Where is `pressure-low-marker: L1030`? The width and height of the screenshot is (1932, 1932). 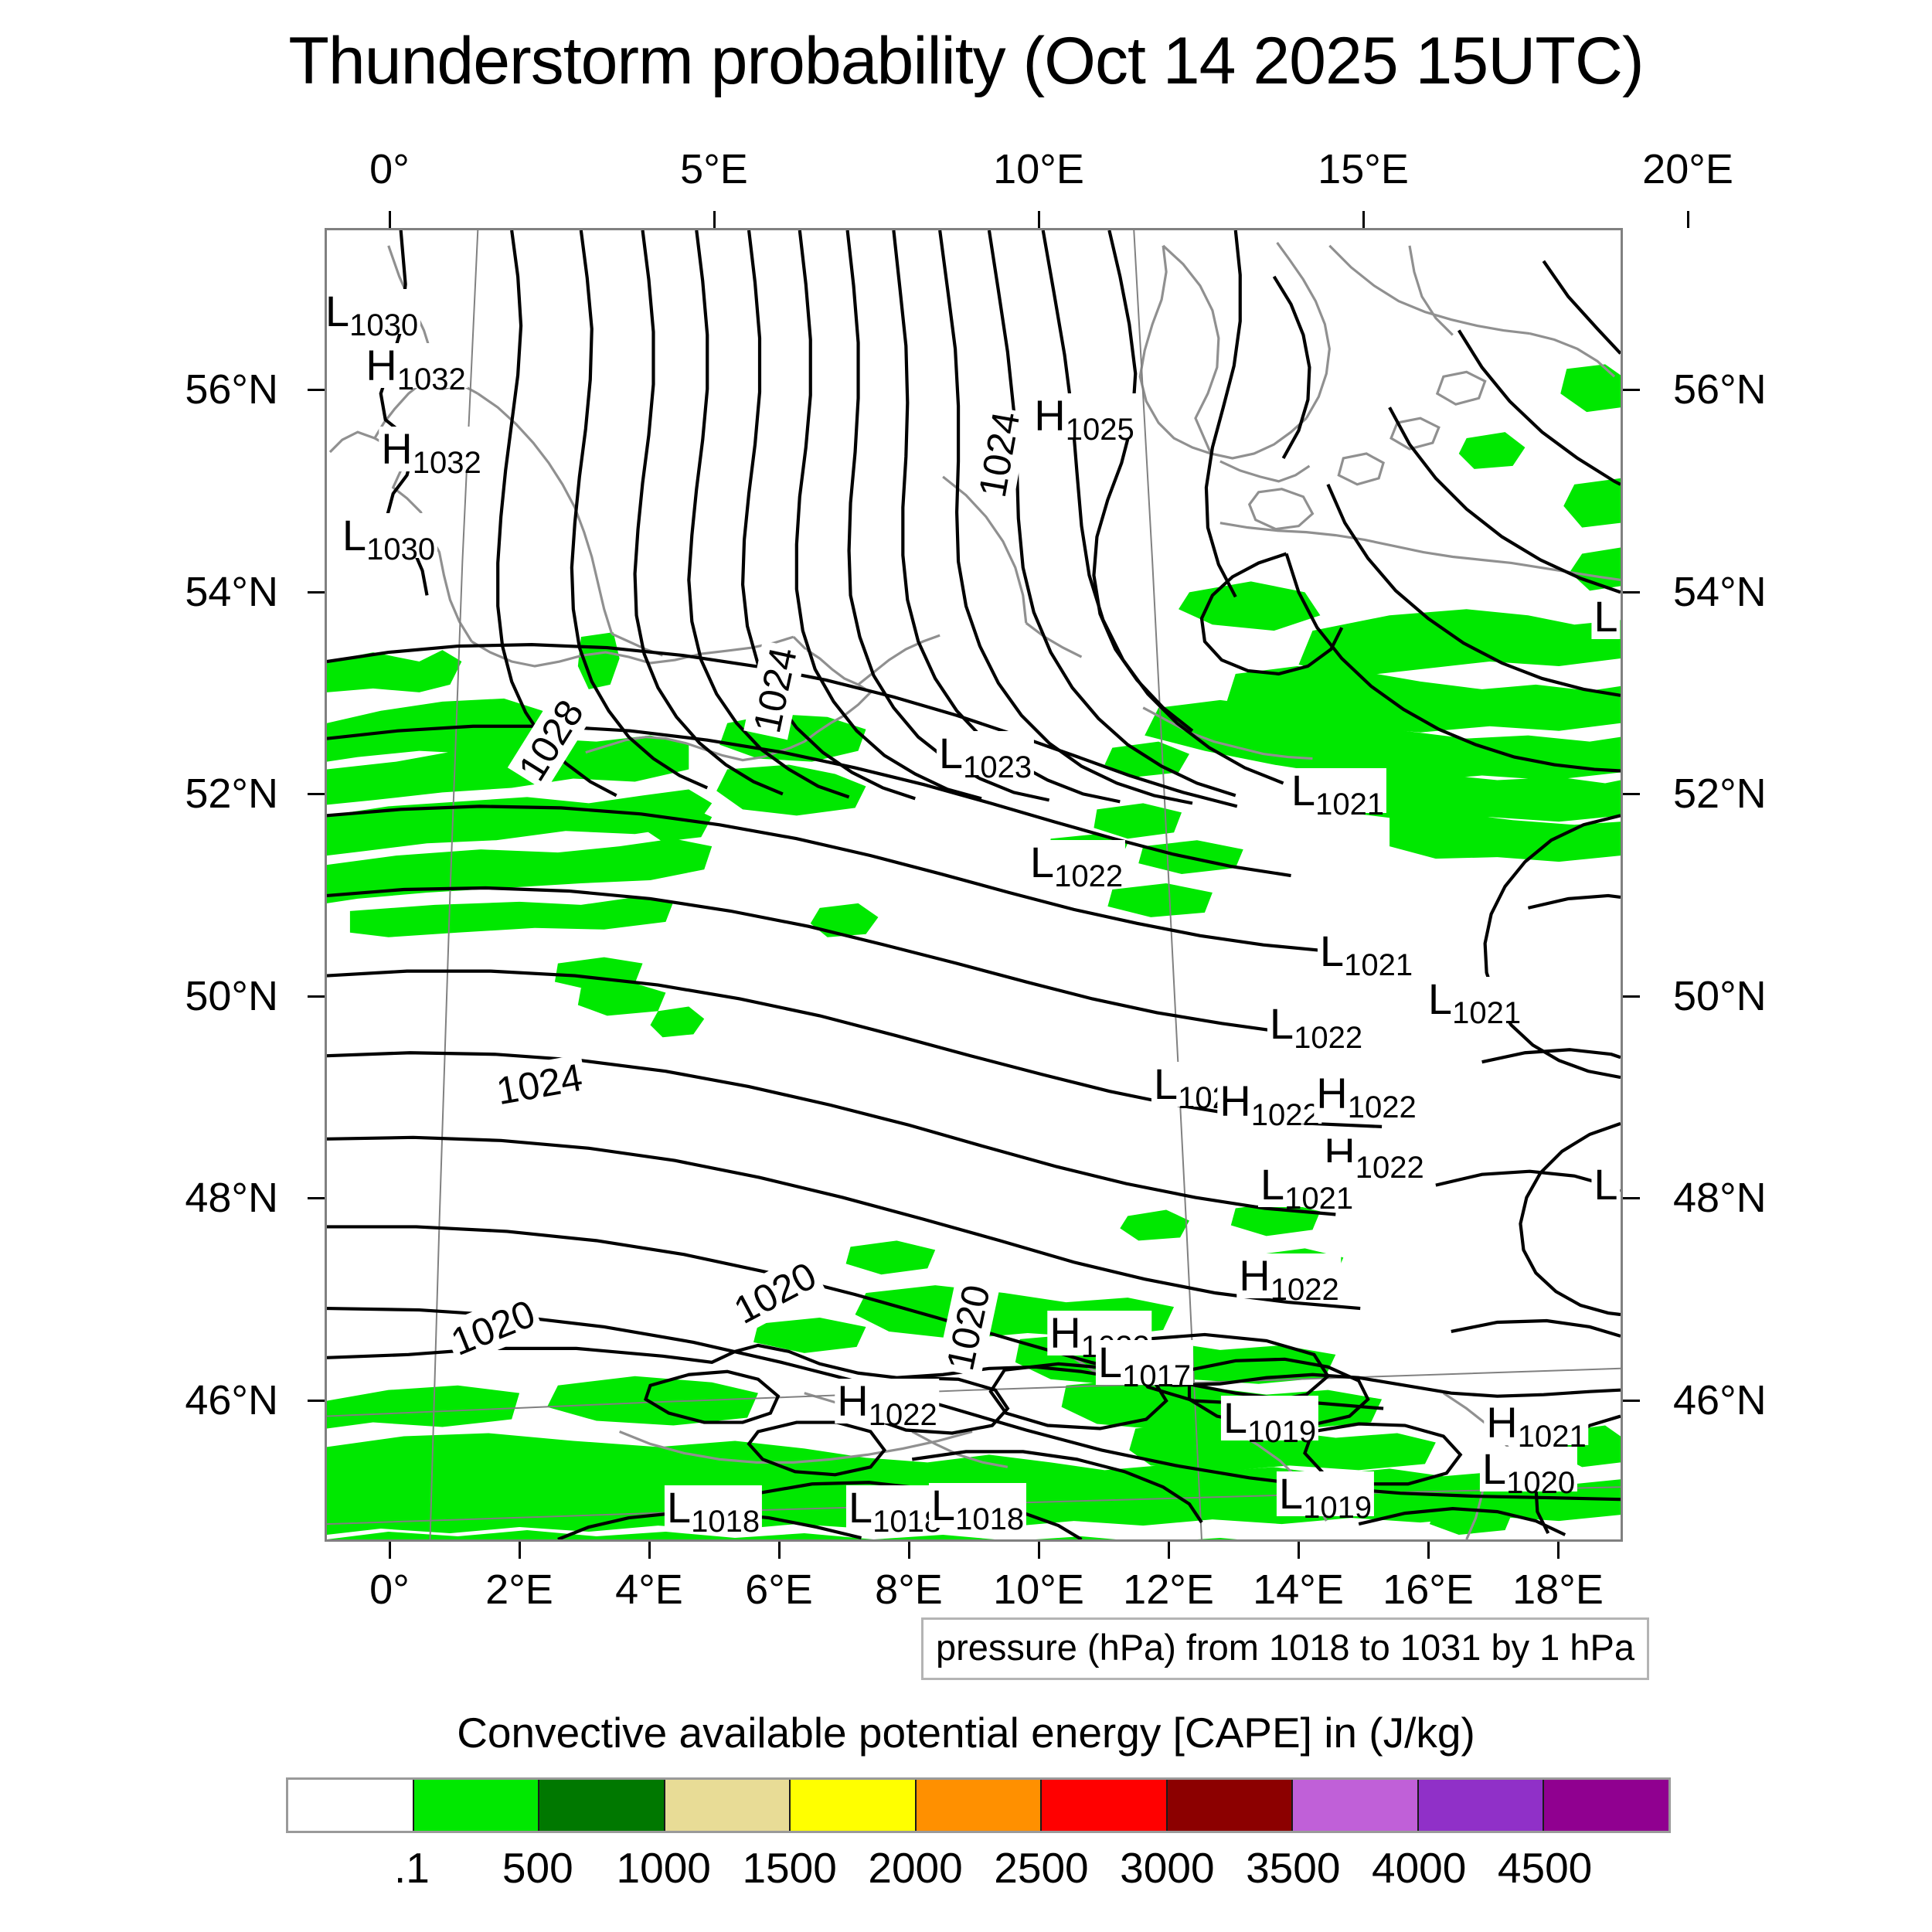 pressure-low-marker: L1030 is located at coordinates (388, 539).